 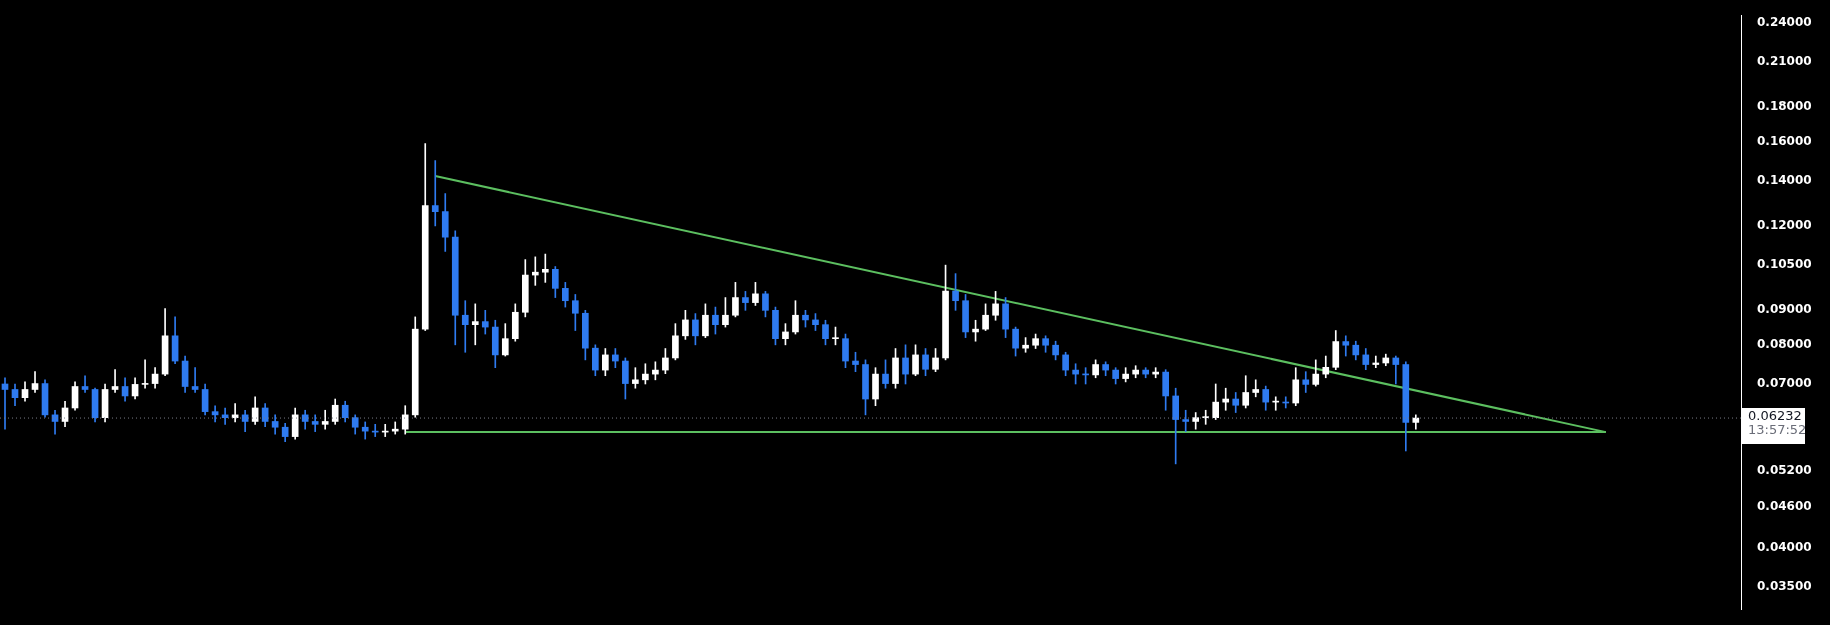 I want to click on y-tick-label: 0.12000, so click(x=1784, y=225).